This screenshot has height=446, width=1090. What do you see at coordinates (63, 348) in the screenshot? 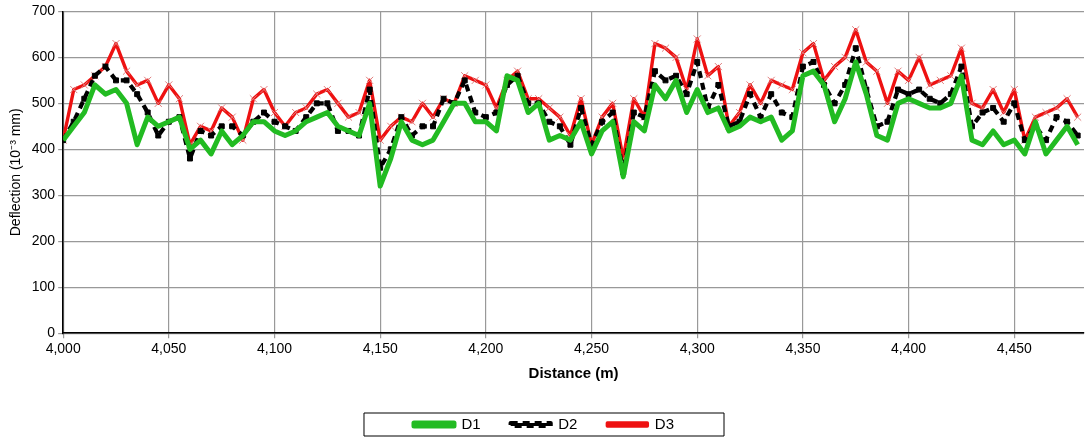
I see `x-tick-label: 4,000` at bounding box center [63, 348].